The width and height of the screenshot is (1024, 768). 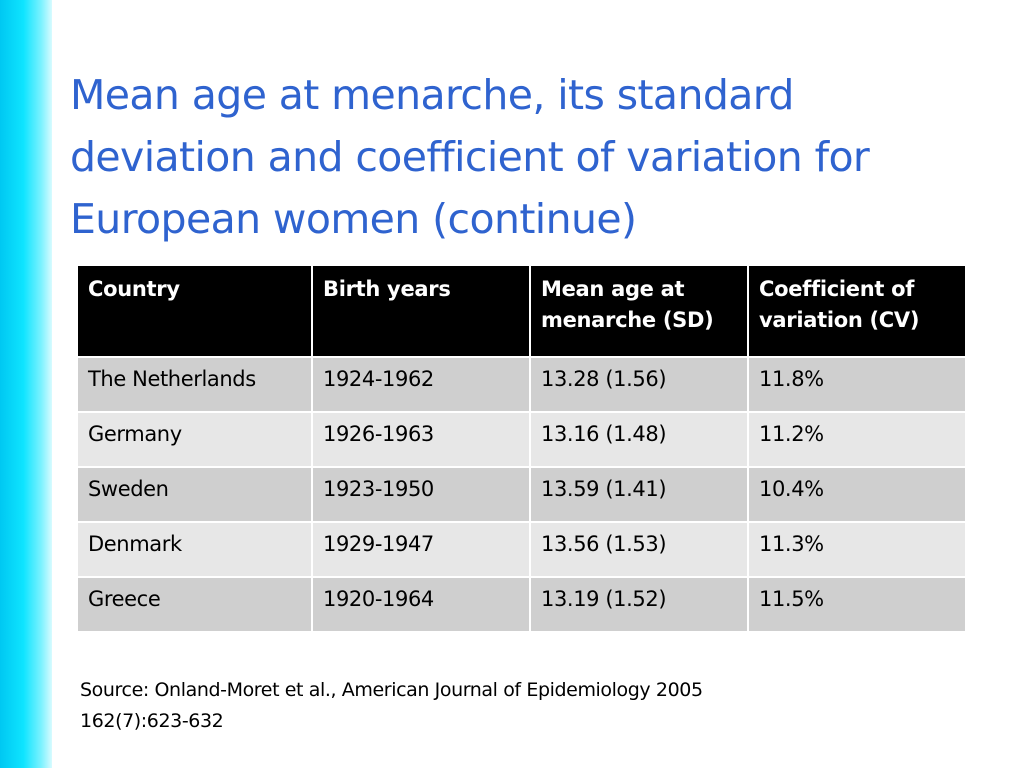 What do you see at coordinates (421, 439) in the screenshot?
I see `cell-birth-years: 1926-1963` at bounding box center [421, 439].